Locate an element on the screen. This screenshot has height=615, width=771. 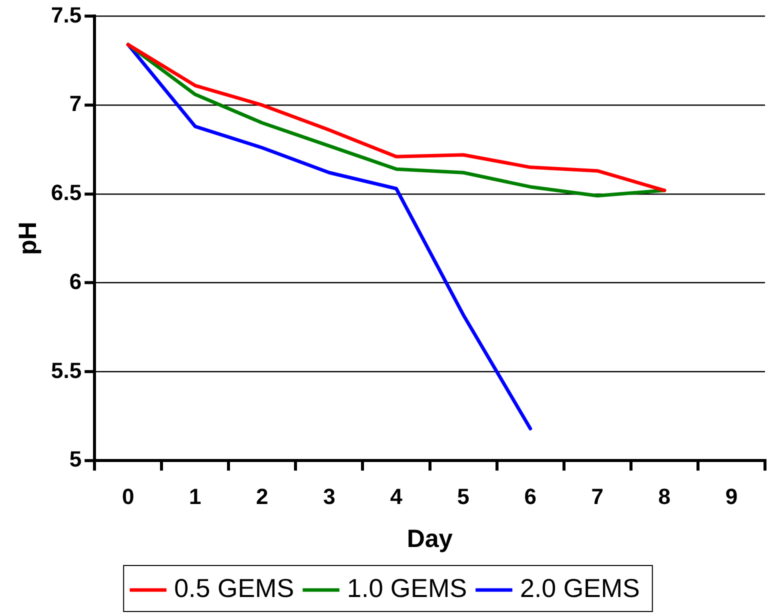
x-tick-label: 4 is located at coordinates (397, 496).